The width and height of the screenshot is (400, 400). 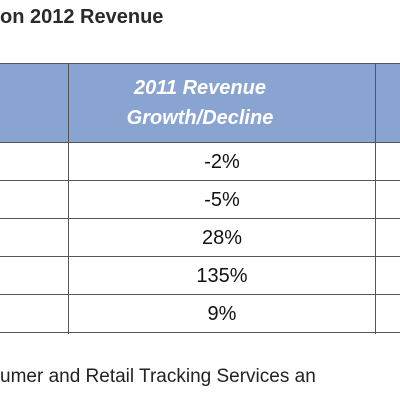 What do you see at coordinates (222, 238) in the screenshot?
I see `table-cell: 28%` at bounding box center [222, 238].